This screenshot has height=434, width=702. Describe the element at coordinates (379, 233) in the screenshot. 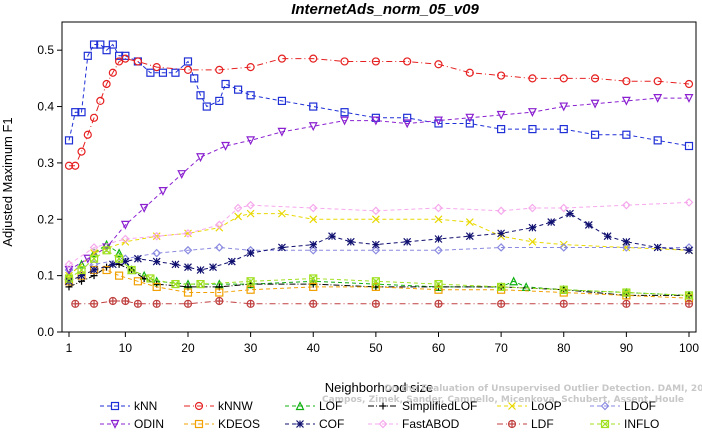

I see `series-fastabod` at that location.